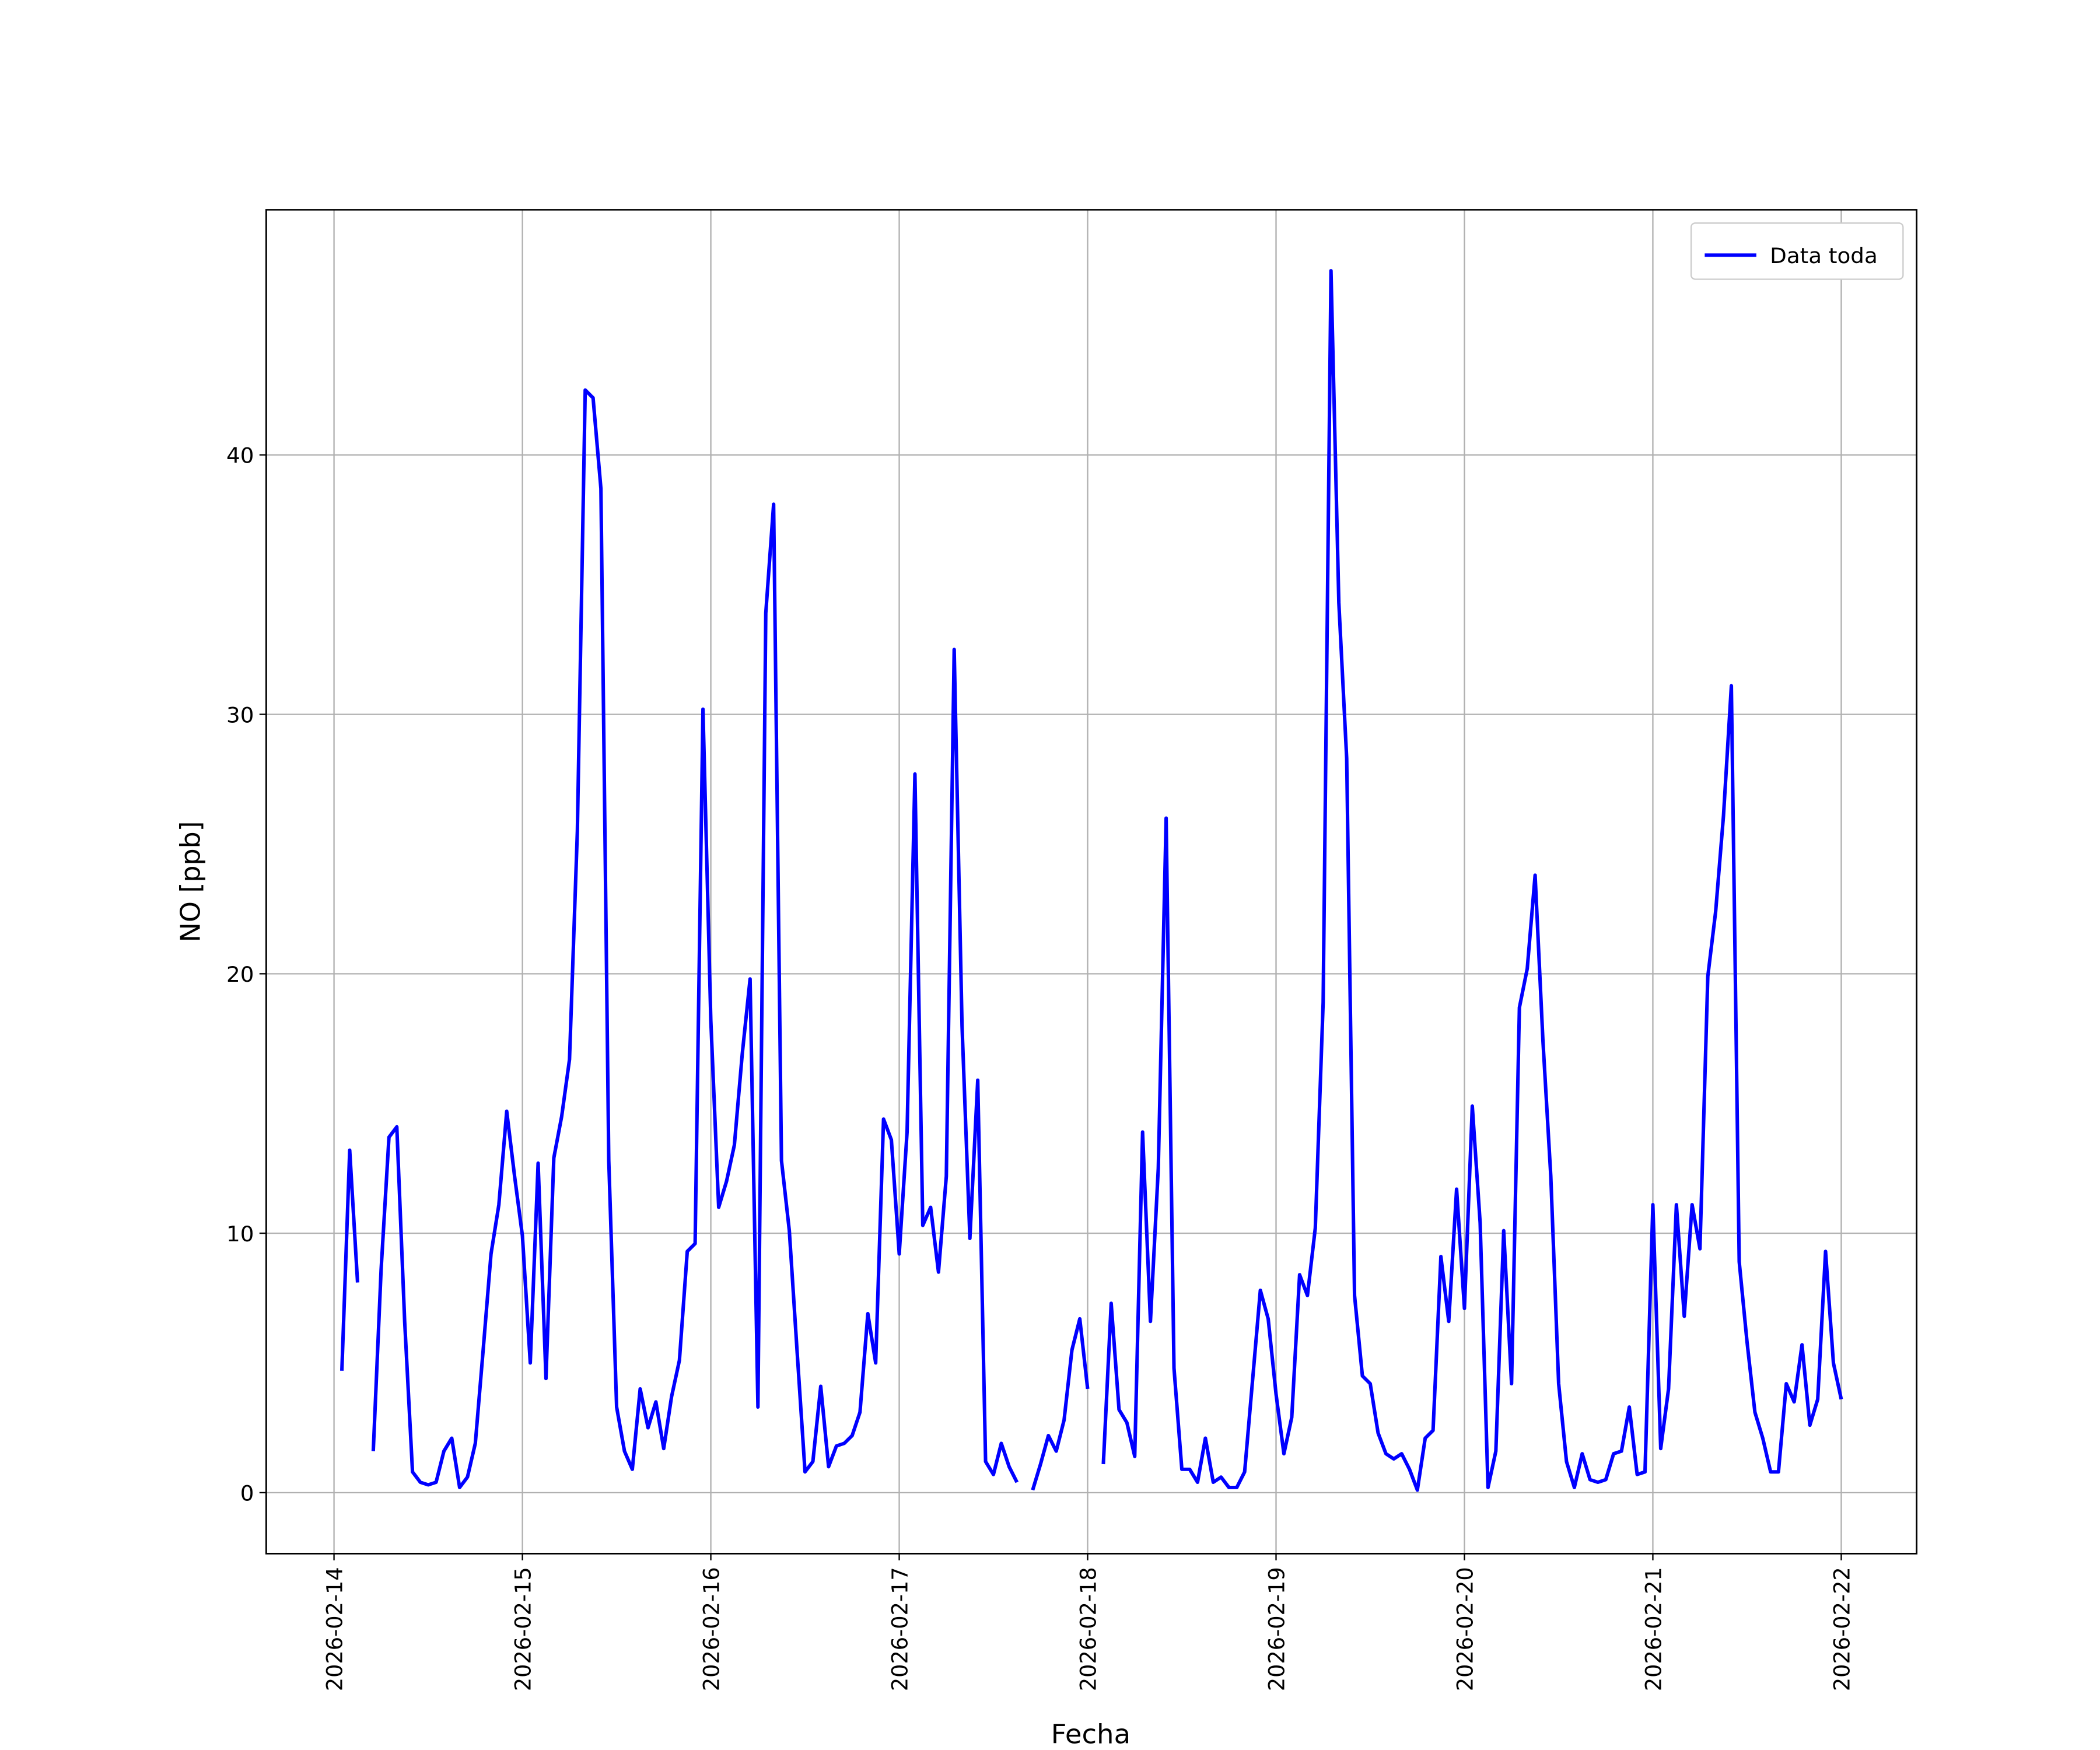 This screenshot has height=1750, width=2100. Describe the element at coordinates (190, 882) in the screenshot. I see `y-axis-label: NO [ppb]` at that location.